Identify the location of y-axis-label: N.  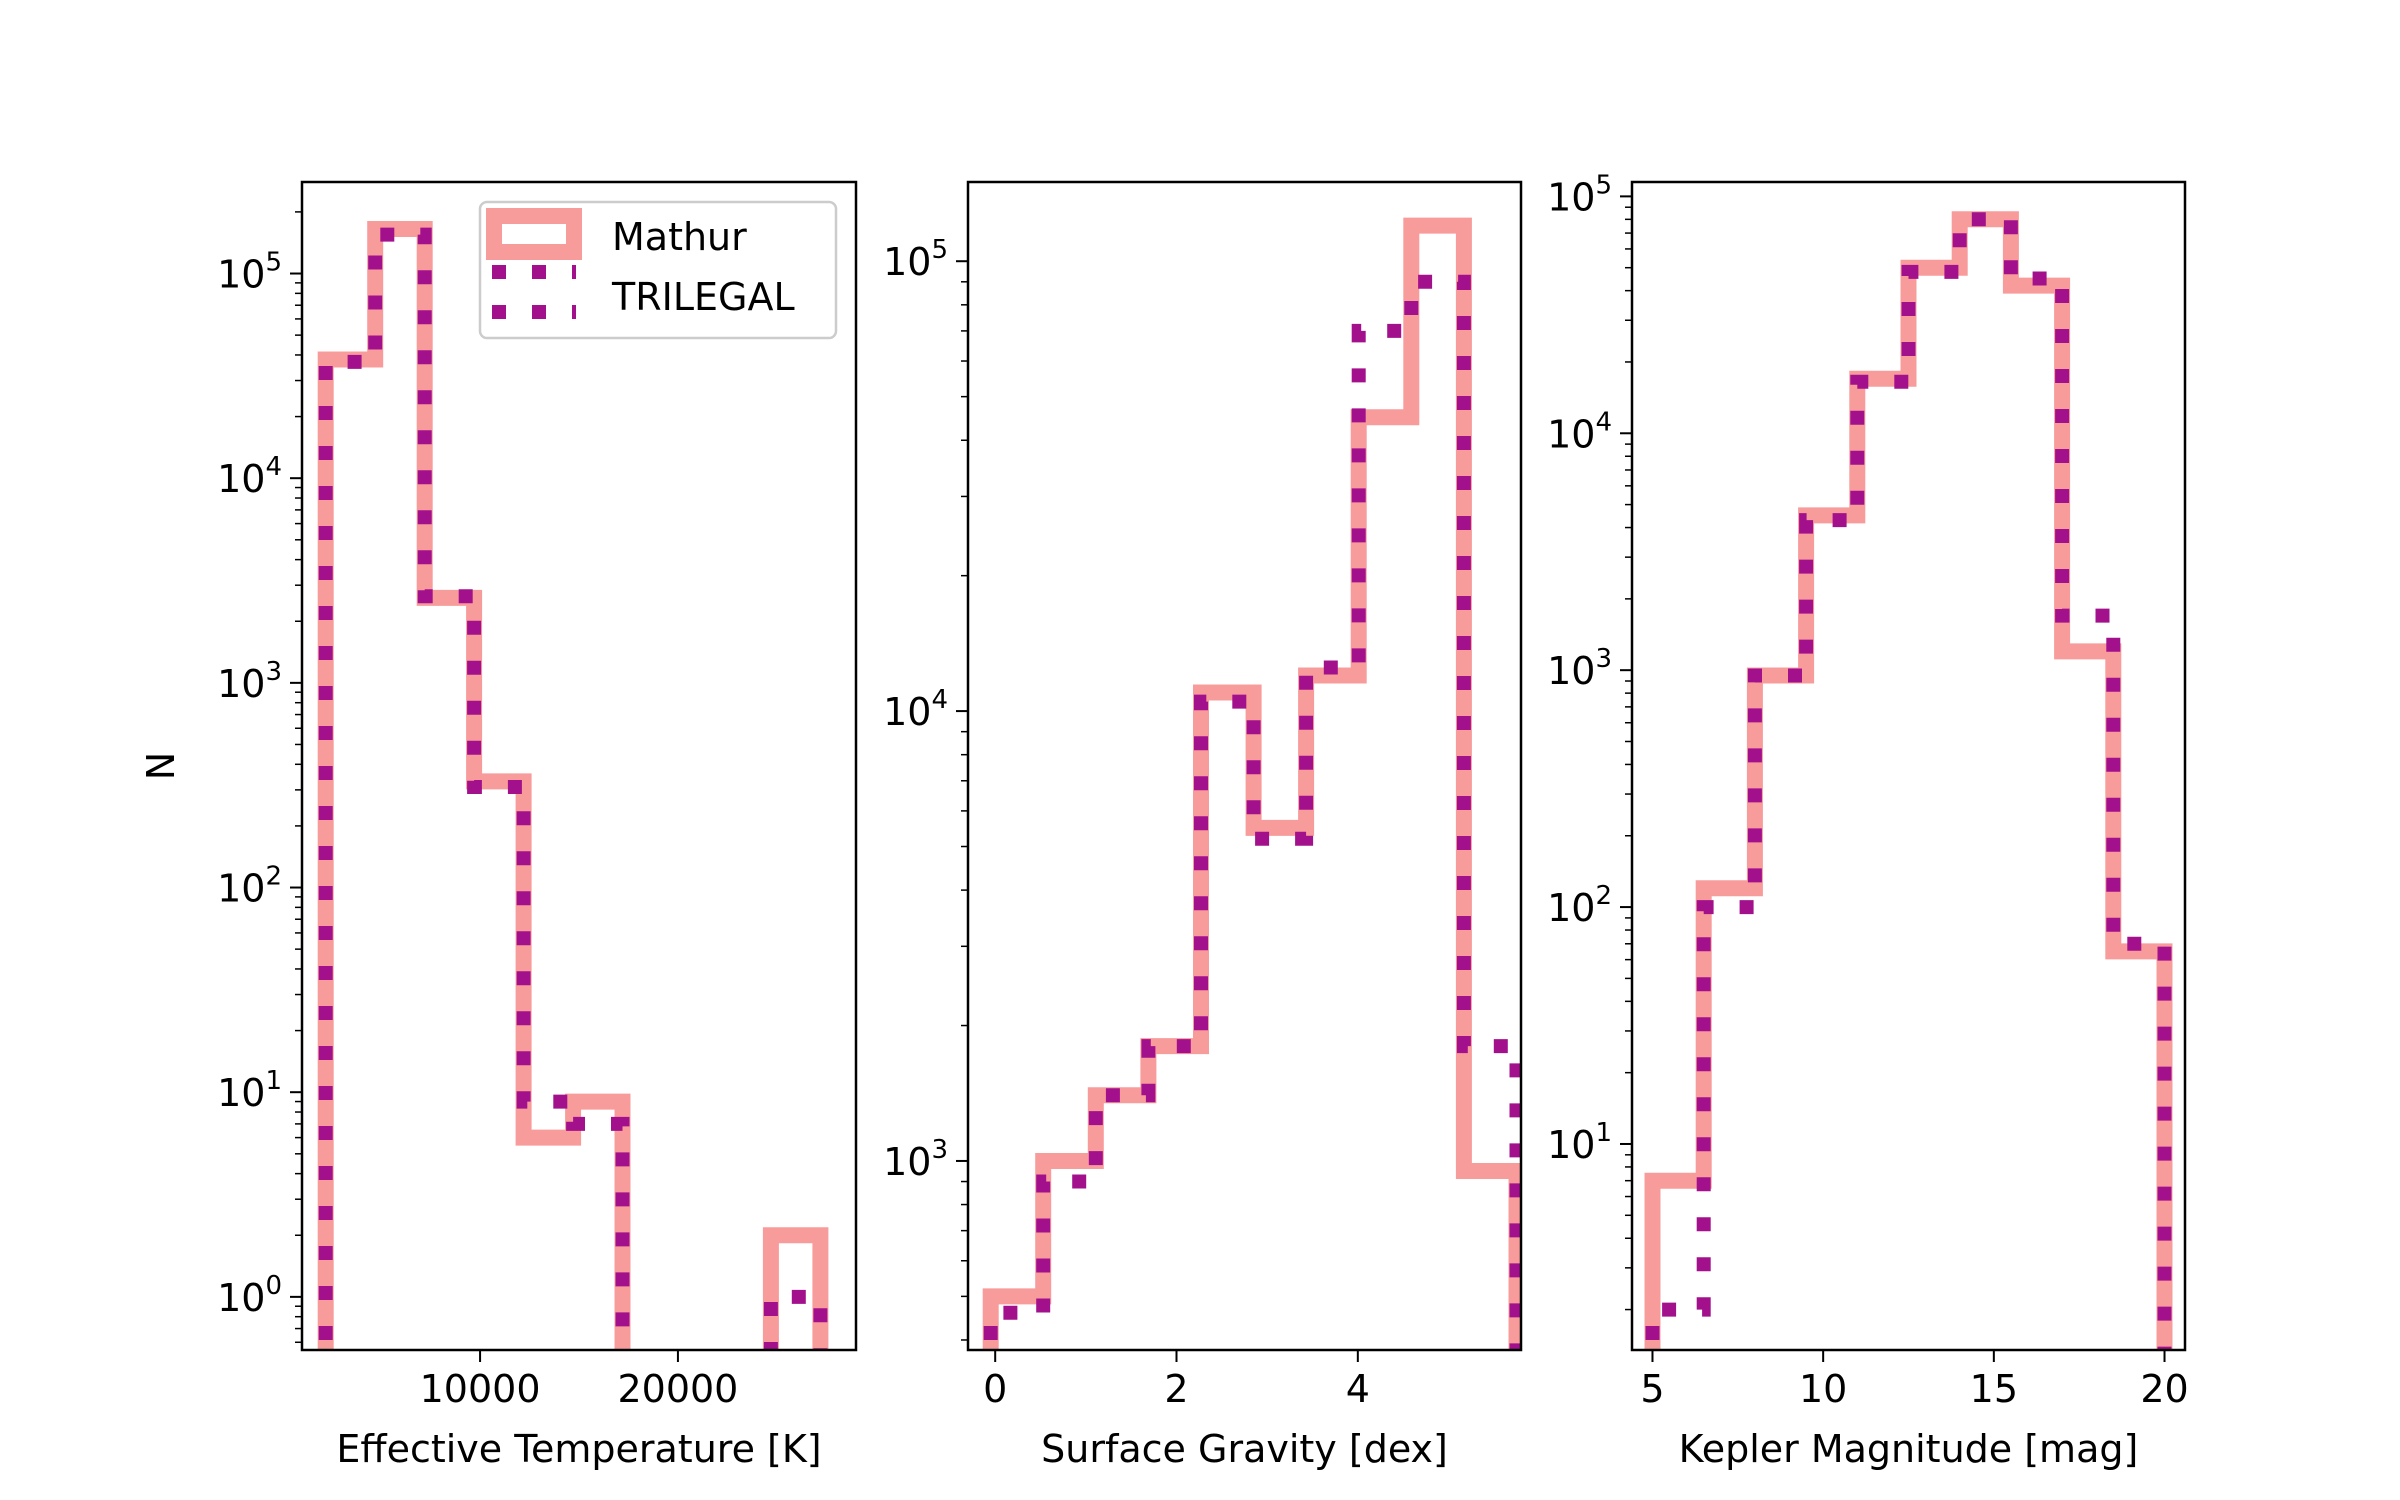
(161, 766).